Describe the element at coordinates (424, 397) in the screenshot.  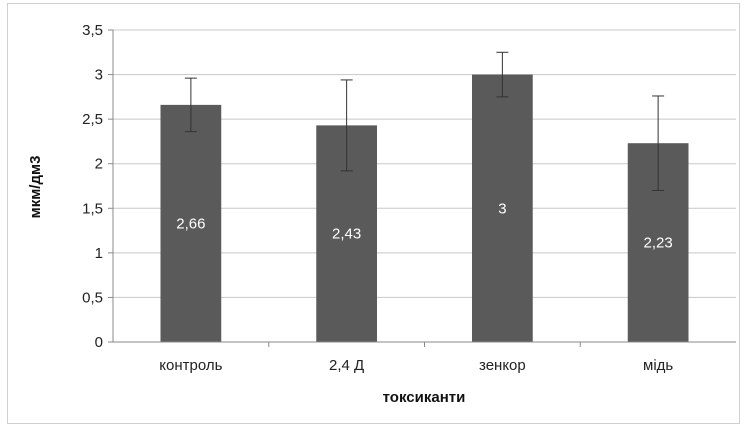
I see `x-axis-title: токсиканти` at that location.